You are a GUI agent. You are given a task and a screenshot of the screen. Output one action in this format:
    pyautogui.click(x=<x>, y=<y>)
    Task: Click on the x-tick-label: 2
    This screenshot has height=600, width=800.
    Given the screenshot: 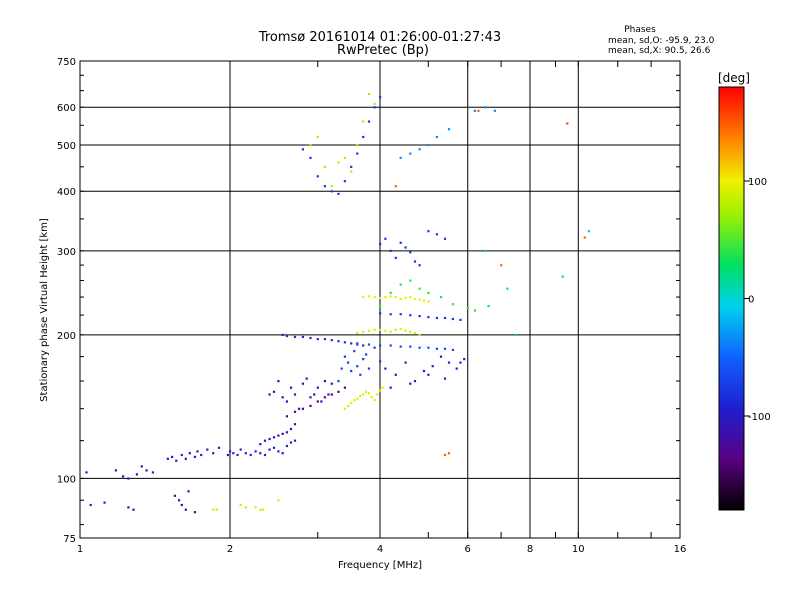 What is the action you would take?
    pyautogui.click(x=230, y=549)
    